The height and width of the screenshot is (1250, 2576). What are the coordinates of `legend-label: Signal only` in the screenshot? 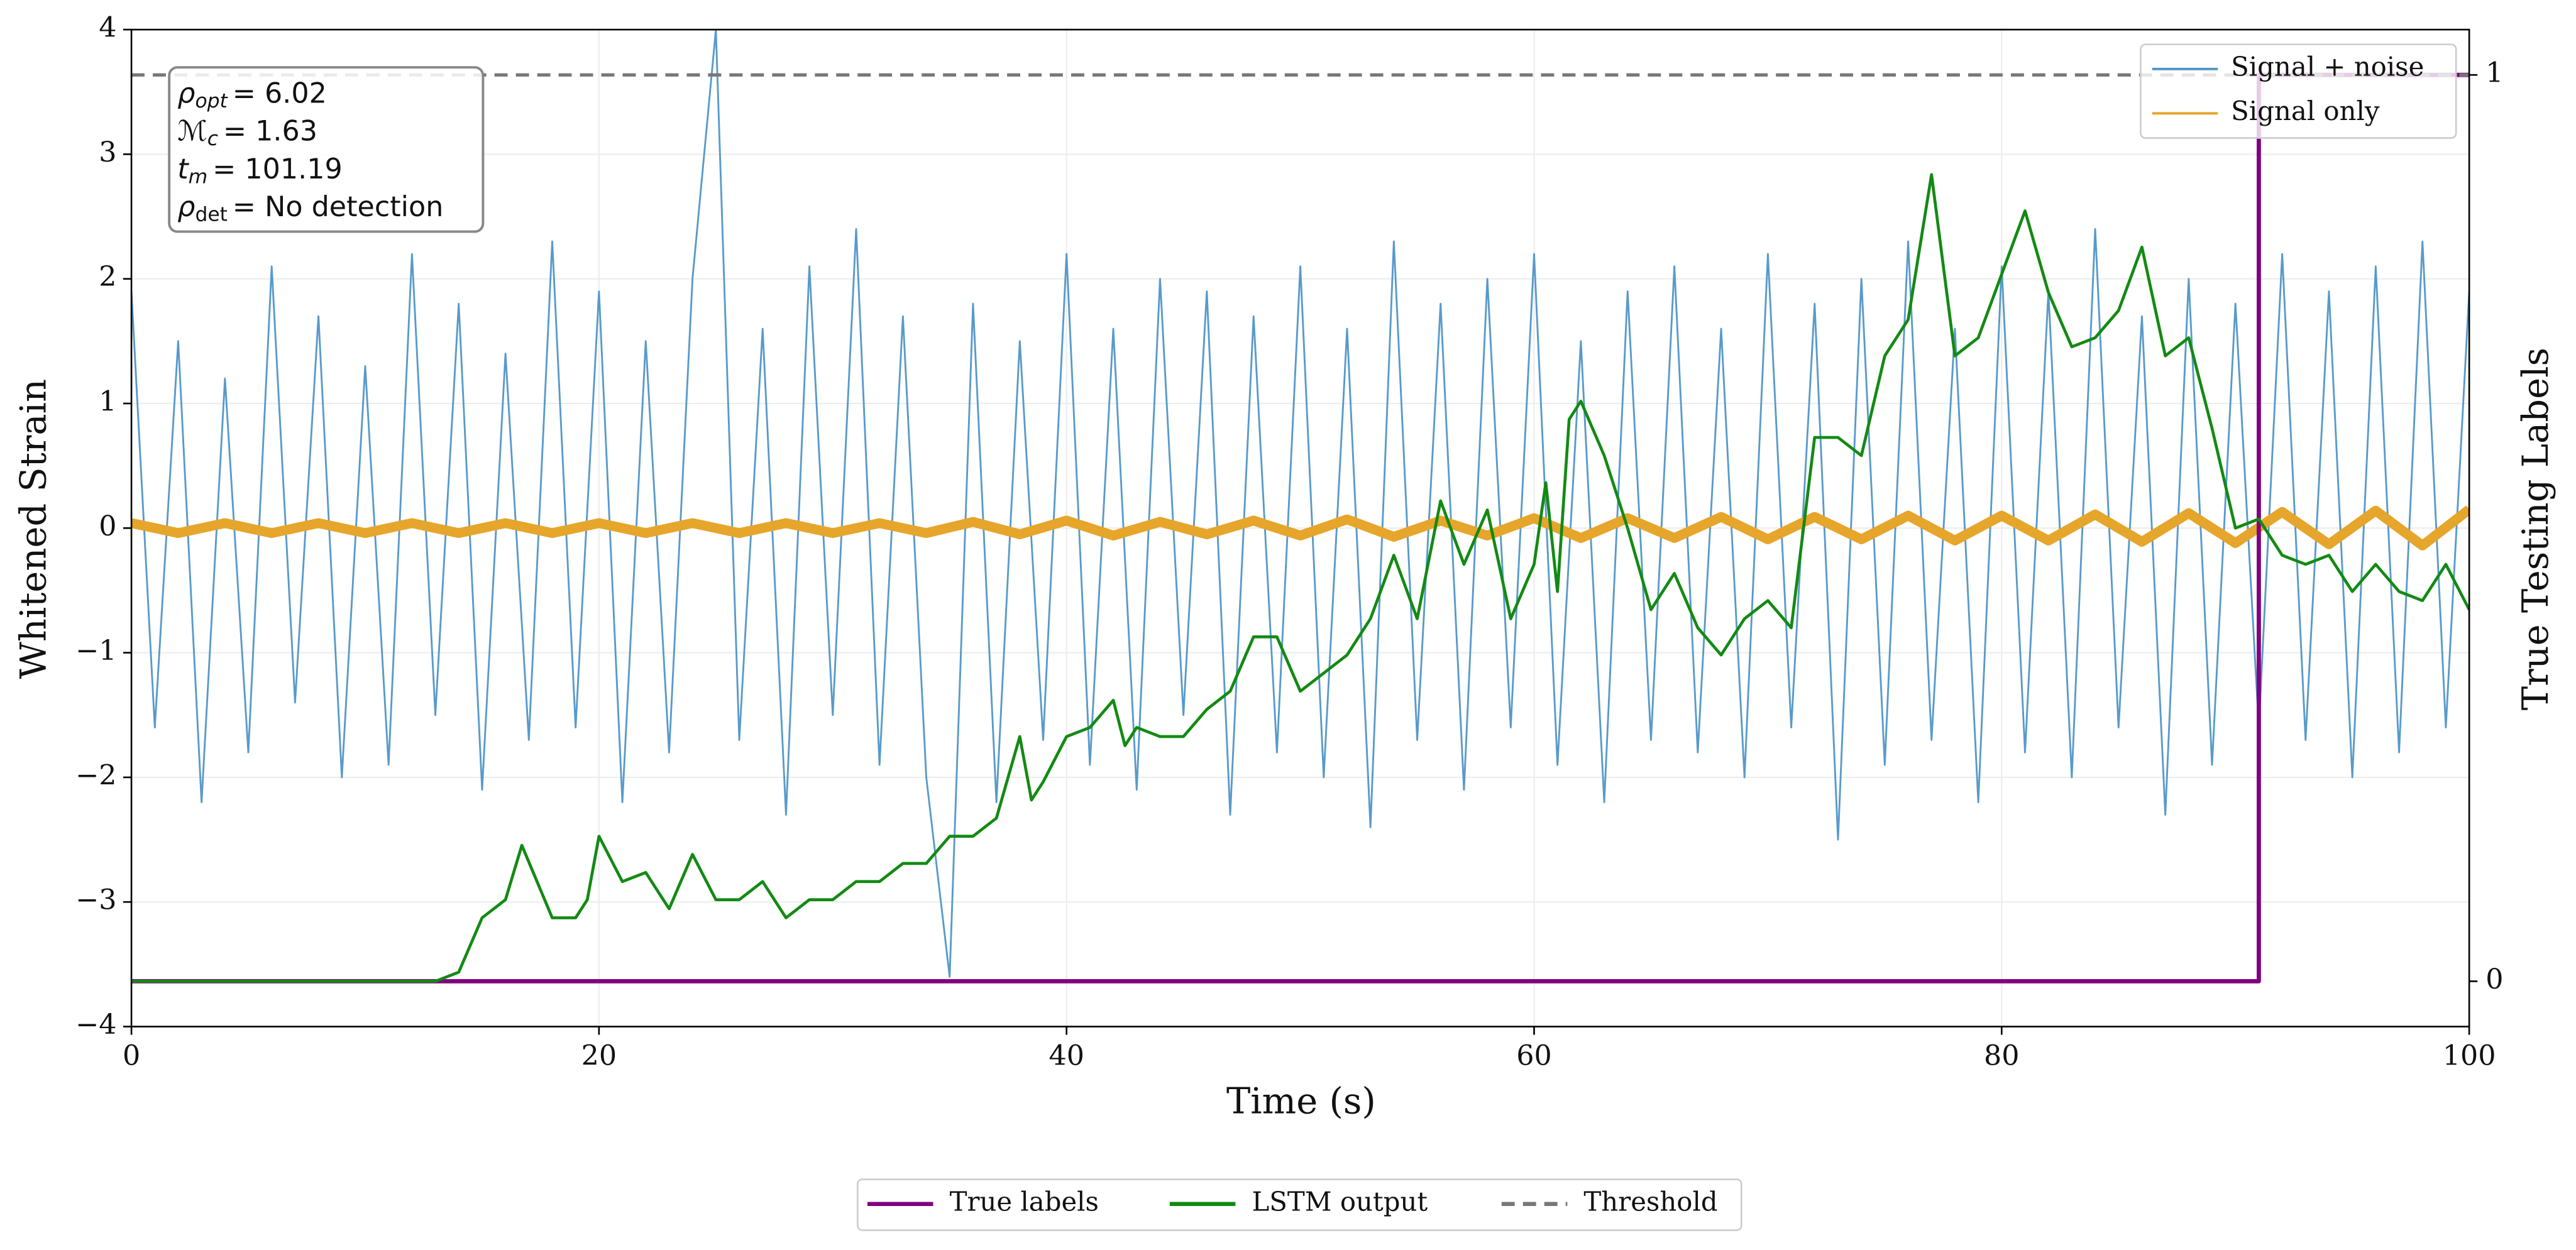 It's located at (2305, 111).